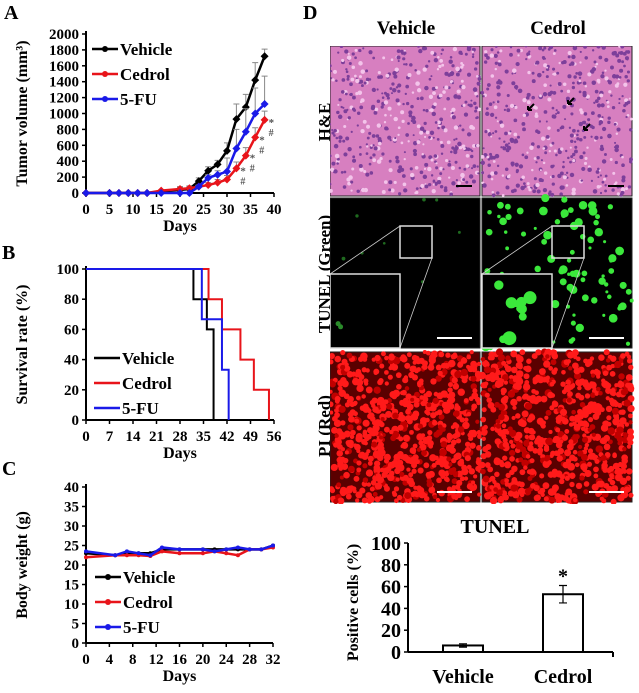  What do you see at coordinates (341, 327) in the screenshot?
I see `inset-cell` at bounding box center [341, 327].